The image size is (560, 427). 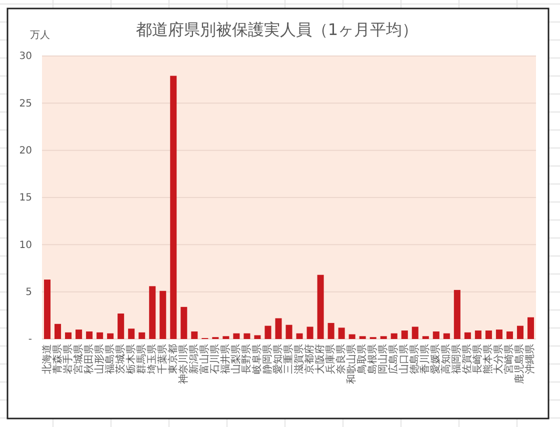 I want to click on x-tick-label: 静岡県, so click(x=267, y=359).